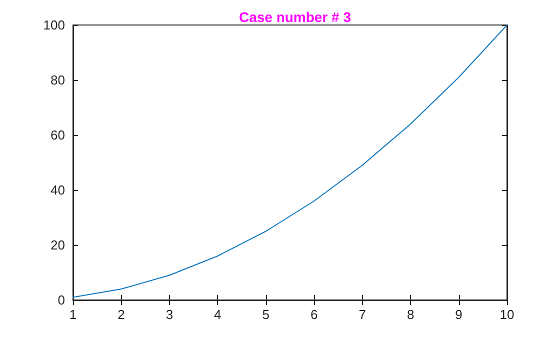 This screenshot has width=560, height=337. Describe the element at coordinates (57, 135) in the screenshot. I see `y-tick-label: 60` at that location.